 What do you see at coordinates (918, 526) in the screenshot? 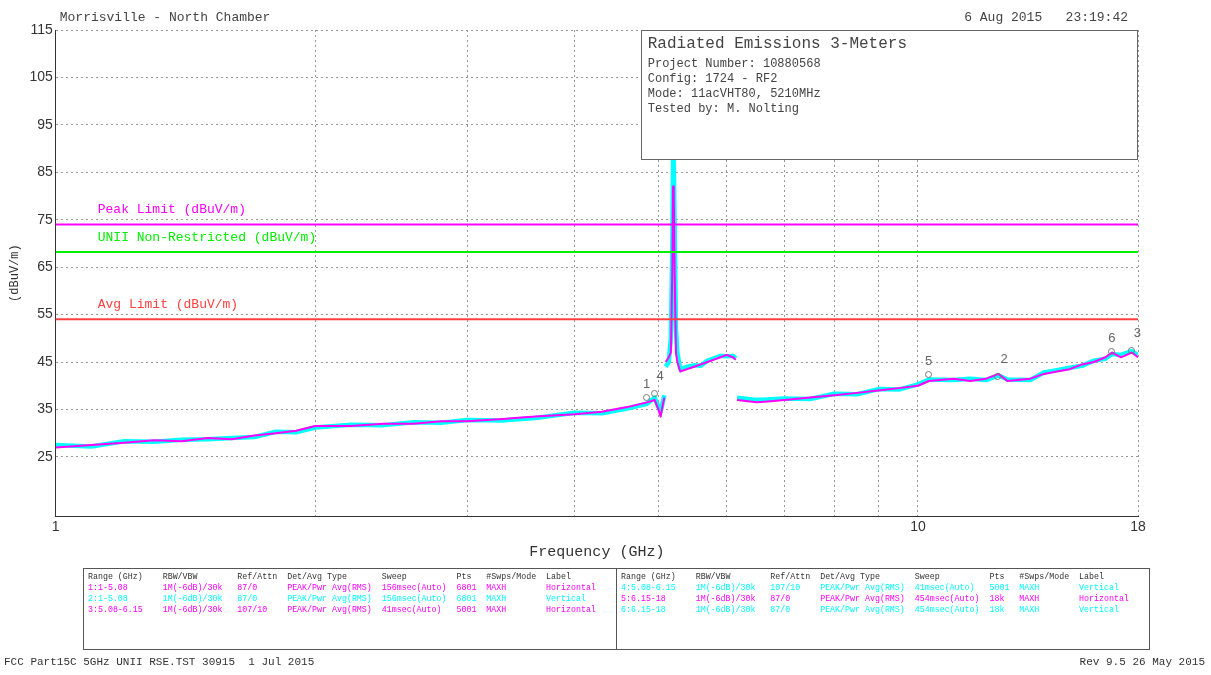
I see `x-tick-label: 10` at bounding box center [918, 526].